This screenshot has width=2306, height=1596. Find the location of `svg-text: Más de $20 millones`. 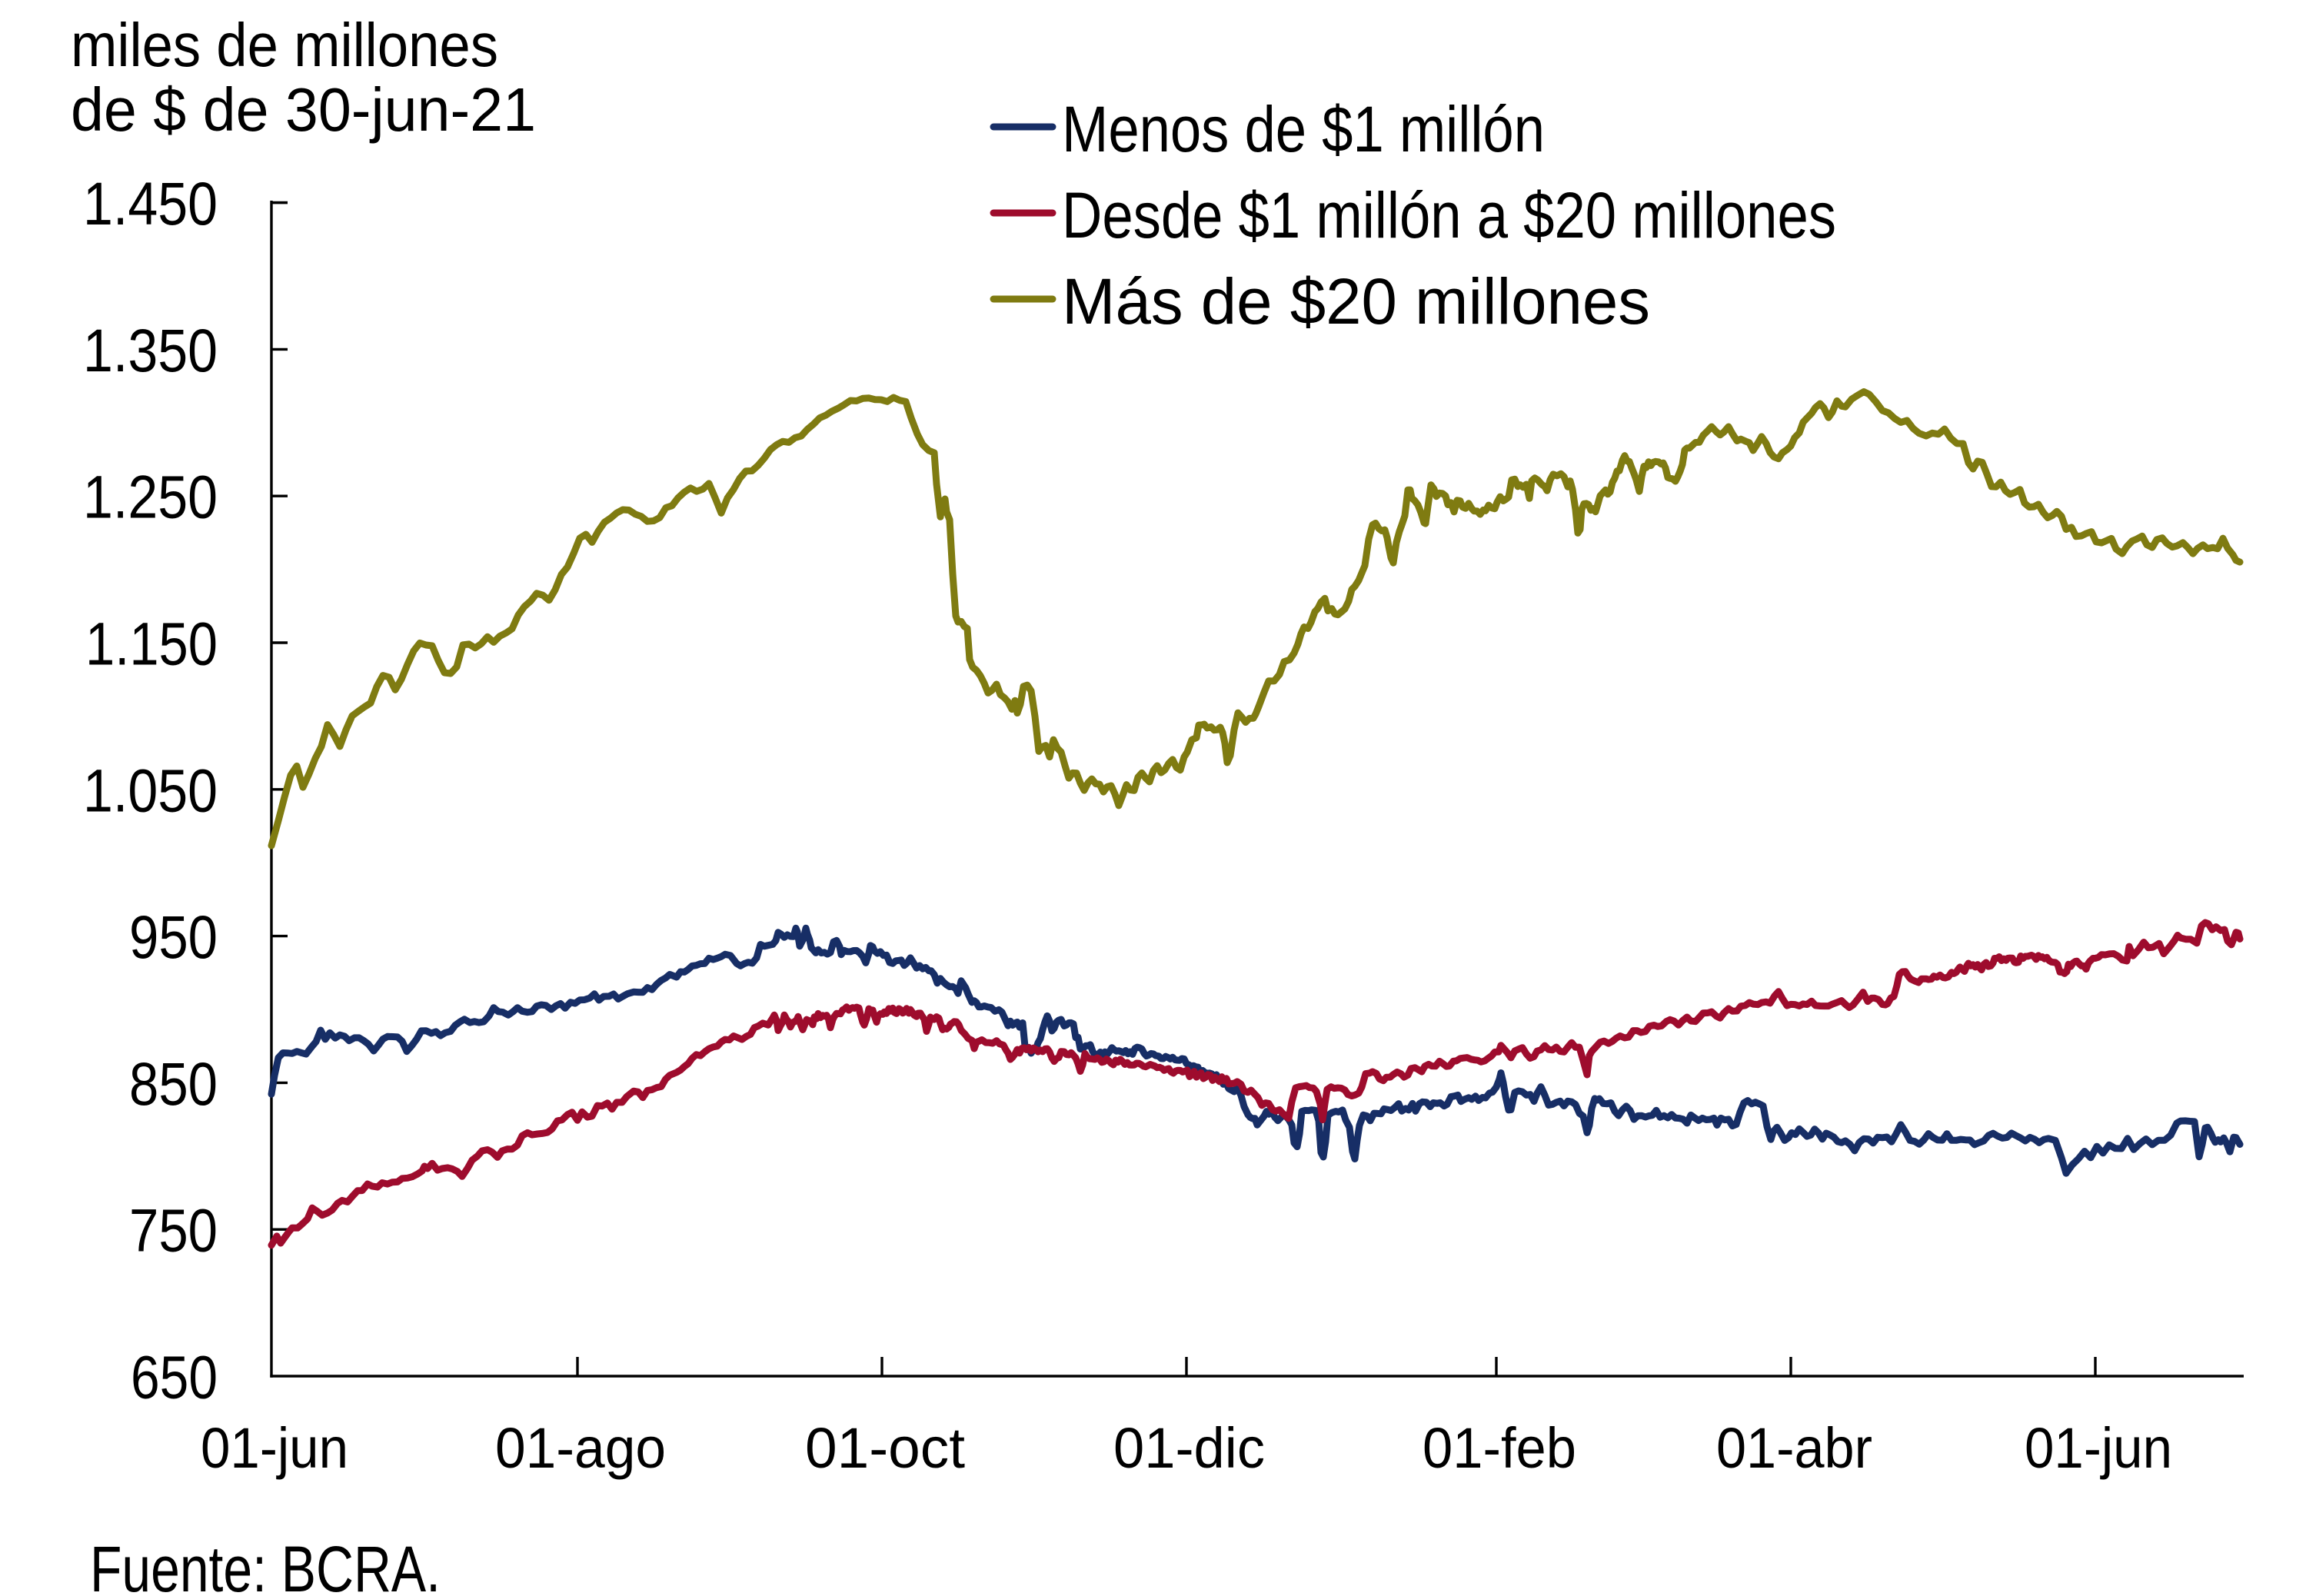

svg-text: Más de $20 millones is located at coordinates (1356, 301).